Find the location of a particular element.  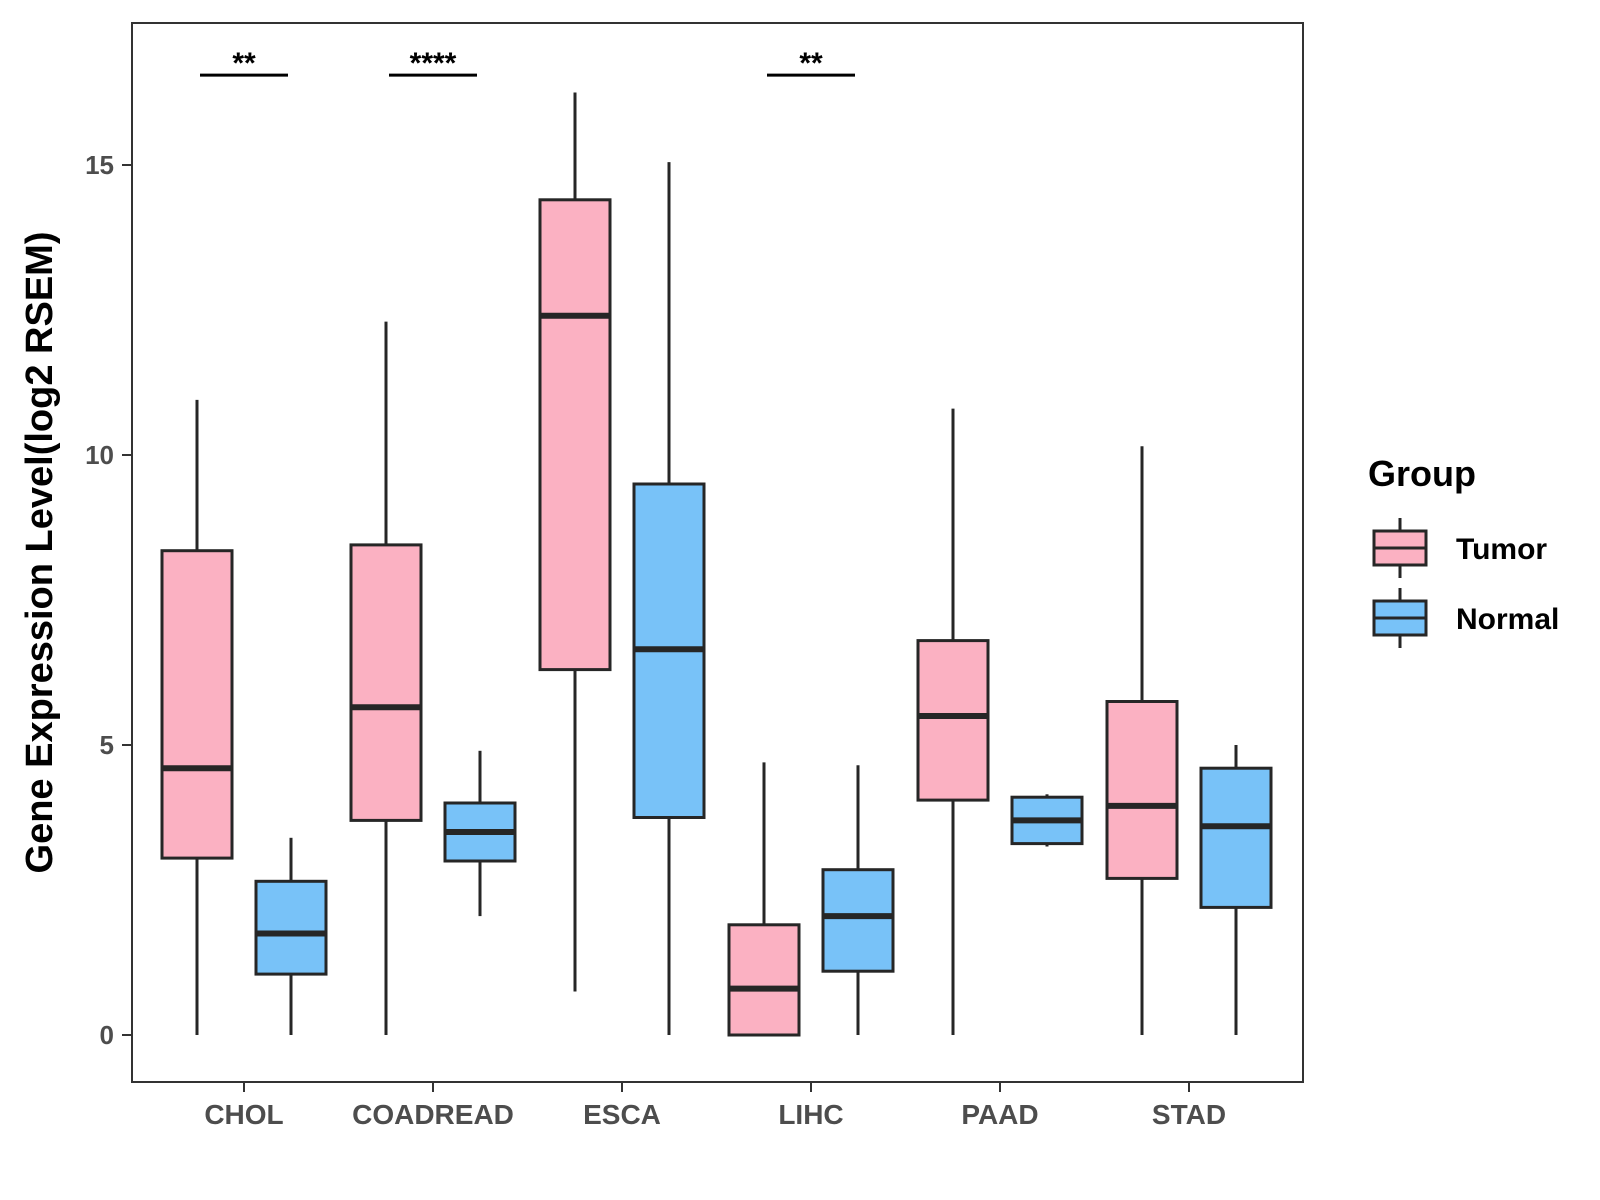

x-axis-ticks: CHOL COADREAD ESCA LIHC PAAD STAD is located at coordinates (715, 1106).